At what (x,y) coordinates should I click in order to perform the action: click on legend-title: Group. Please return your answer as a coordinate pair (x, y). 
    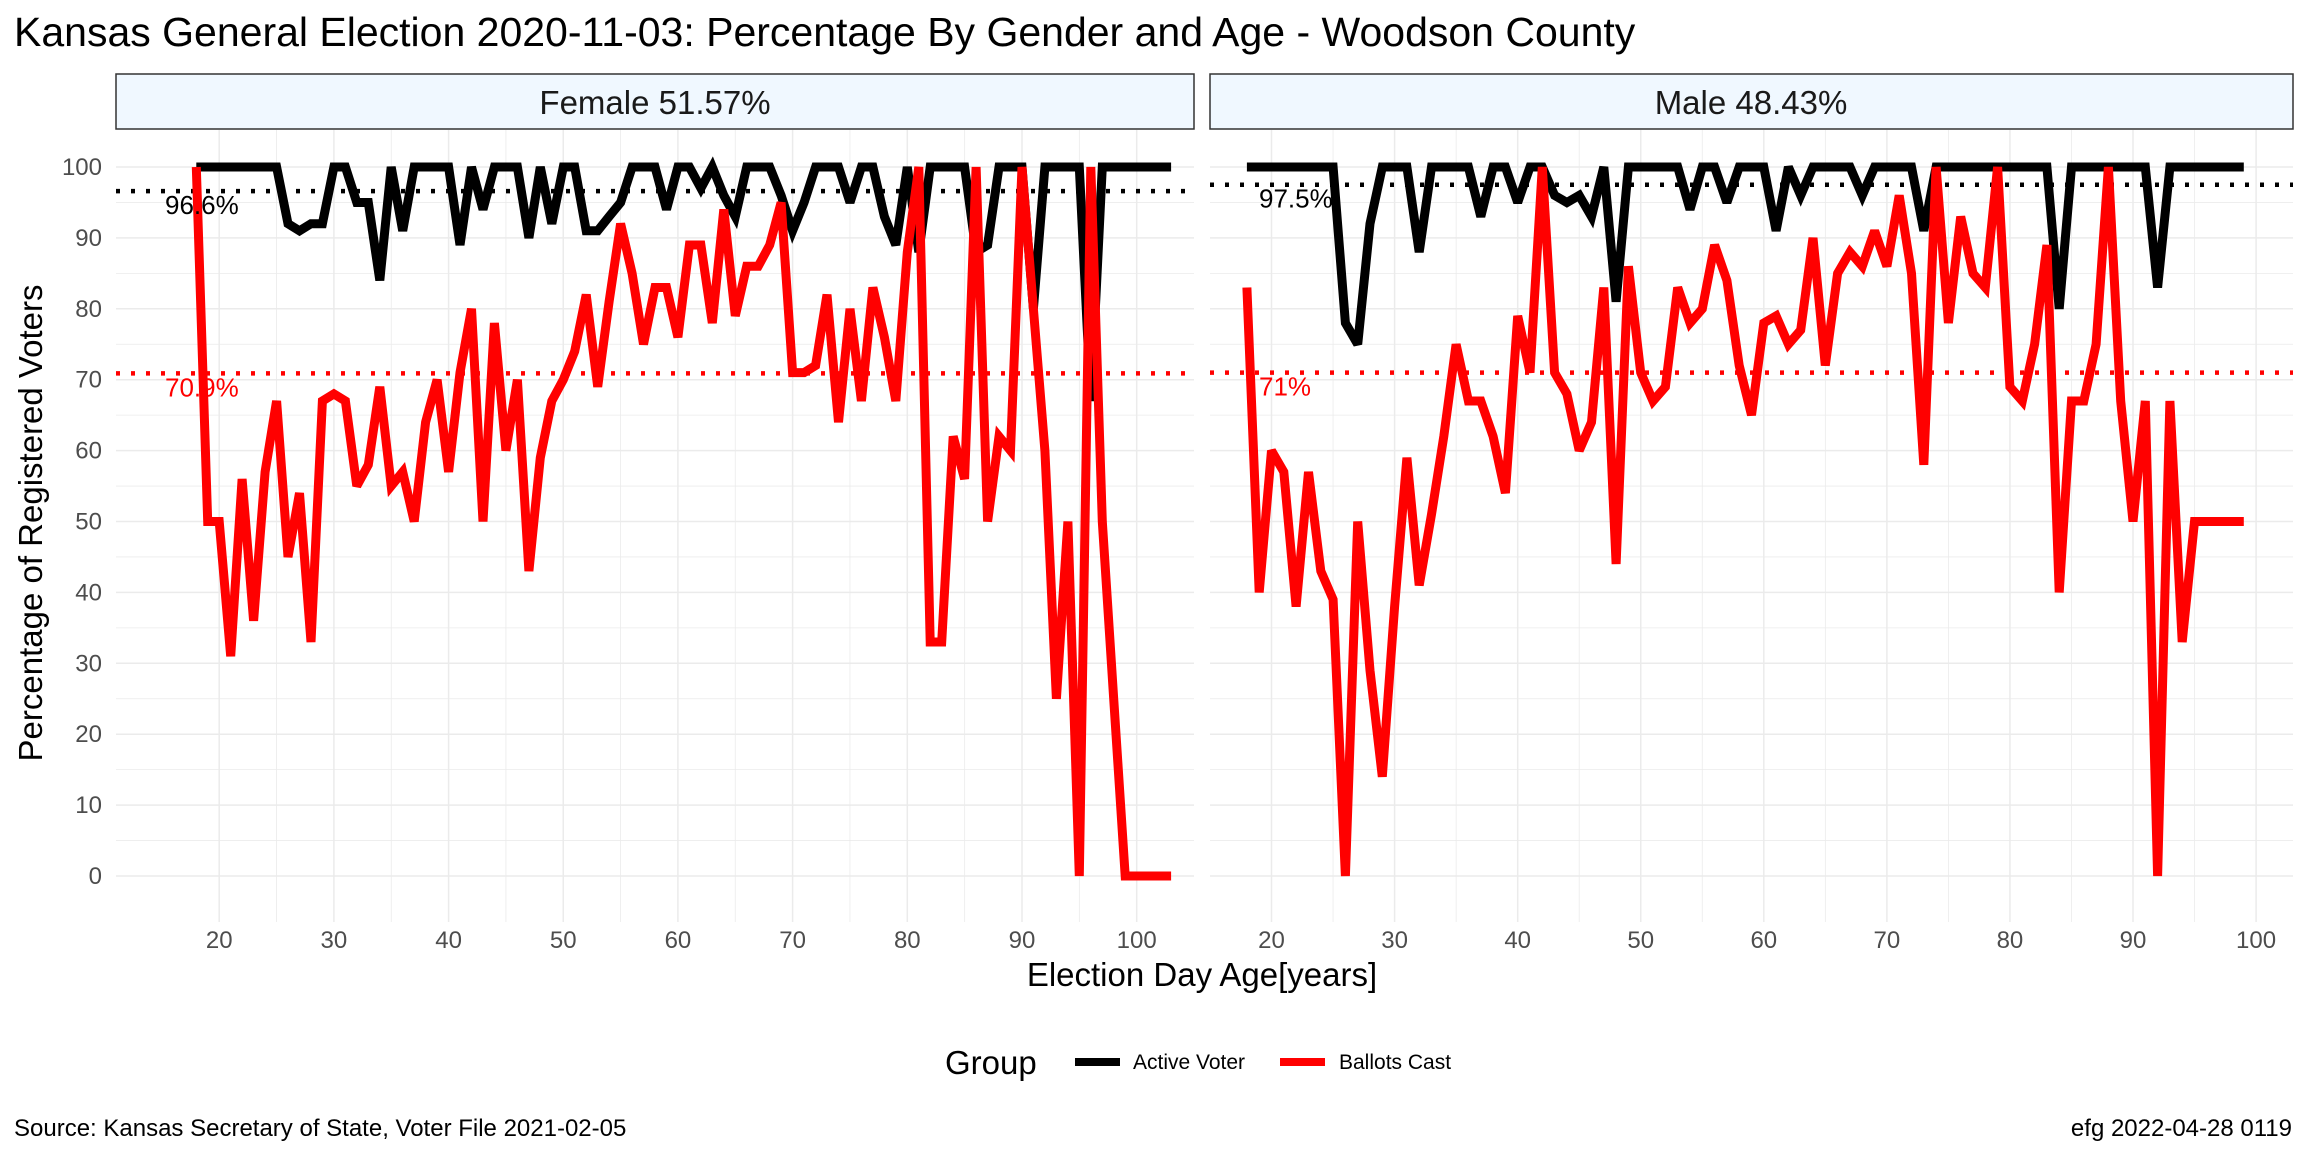
    Looking at the image, I should click on (991, 1062).